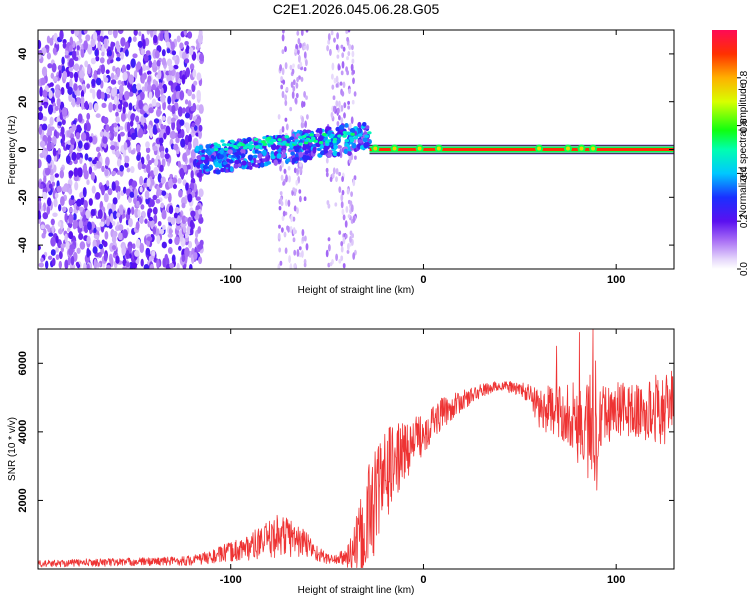 This screenshot has width=750, height=600. Describe the element at coordinates (12, 449) in the screenshot. I see `snr-y-label: SNR (10 * v/v)` at that location.